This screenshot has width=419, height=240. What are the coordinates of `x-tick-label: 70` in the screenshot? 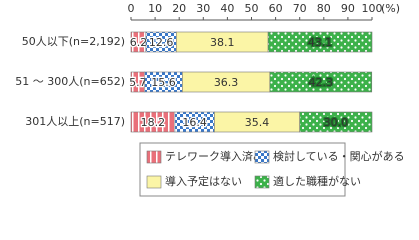 It's located at (300, 8).